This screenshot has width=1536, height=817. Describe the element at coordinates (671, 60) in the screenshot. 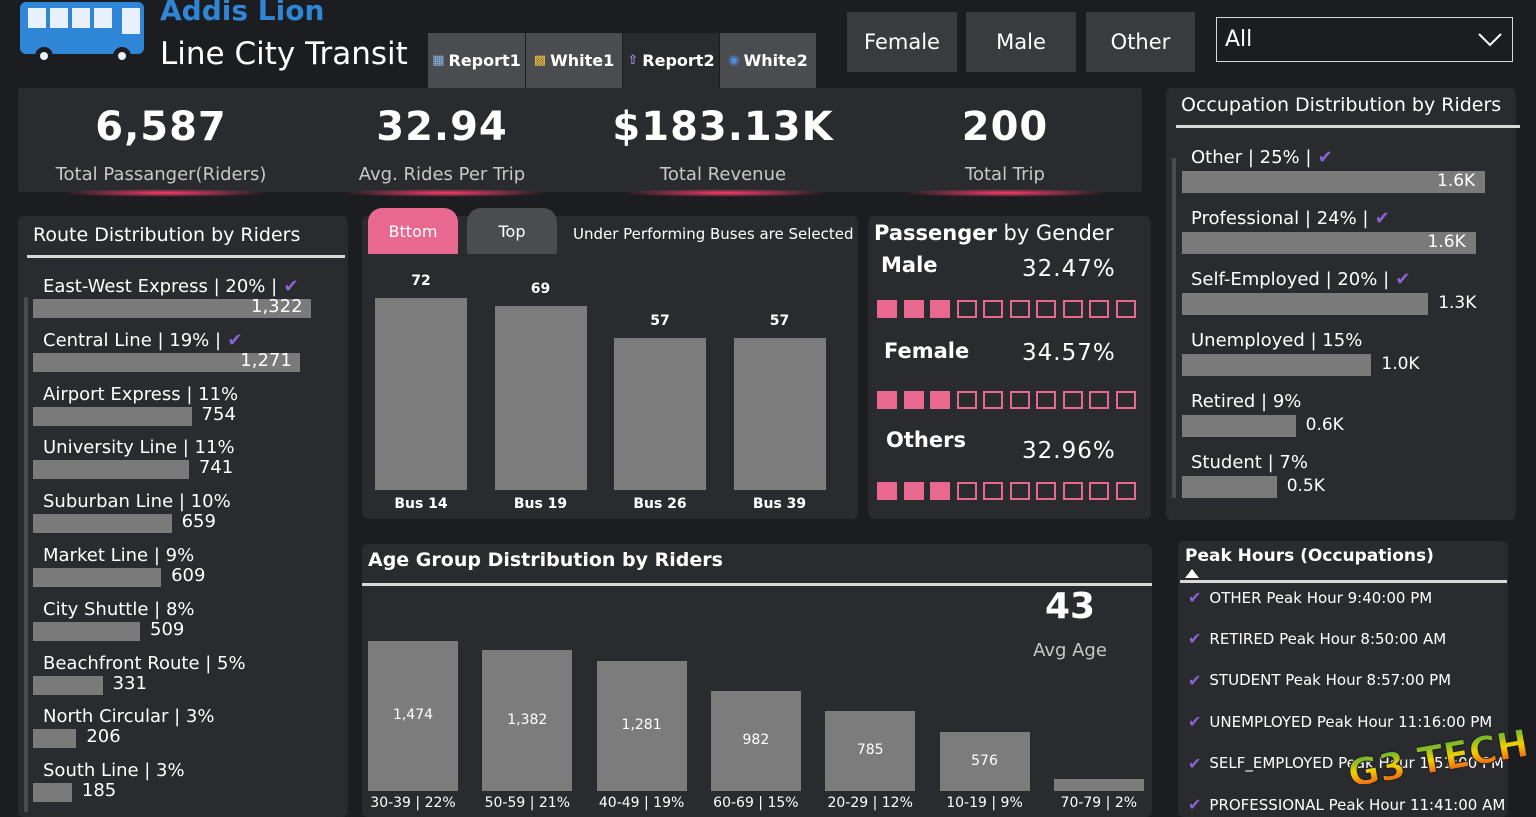

I see `nav-button-report2: ⇧ Report2` at that location.